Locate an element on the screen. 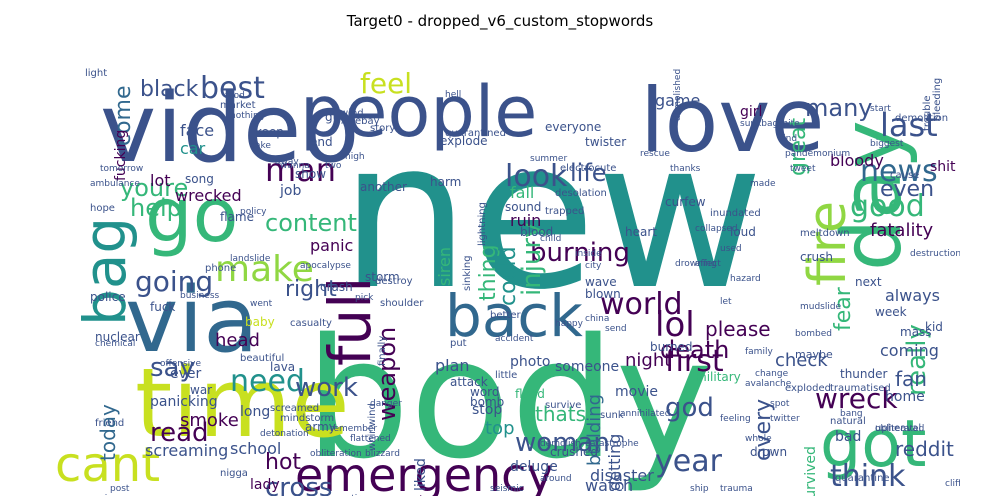  cloud-word-always: always is located at coordinates (912, 295).